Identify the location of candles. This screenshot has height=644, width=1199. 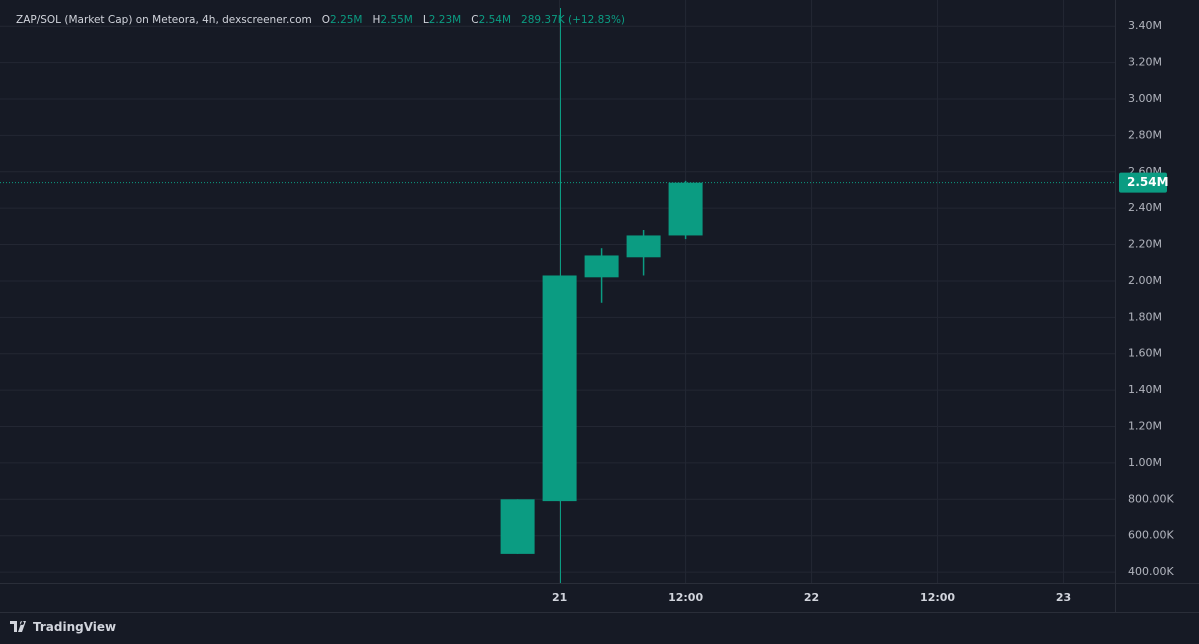
(601, 367).